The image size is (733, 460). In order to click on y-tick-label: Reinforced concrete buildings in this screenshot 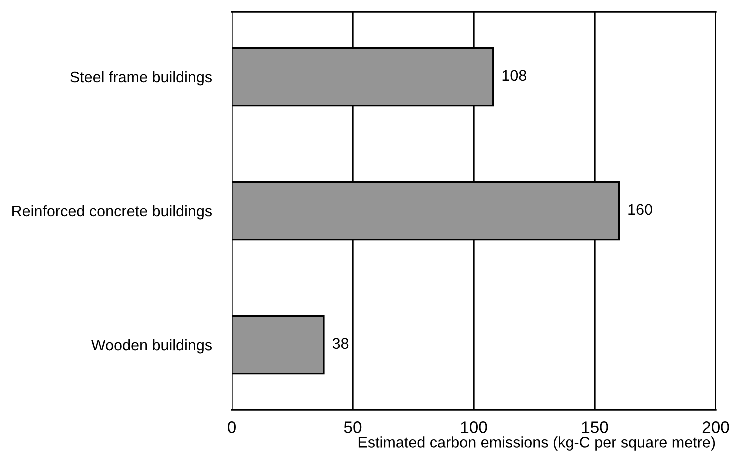, I will do `click(112, 212)`.